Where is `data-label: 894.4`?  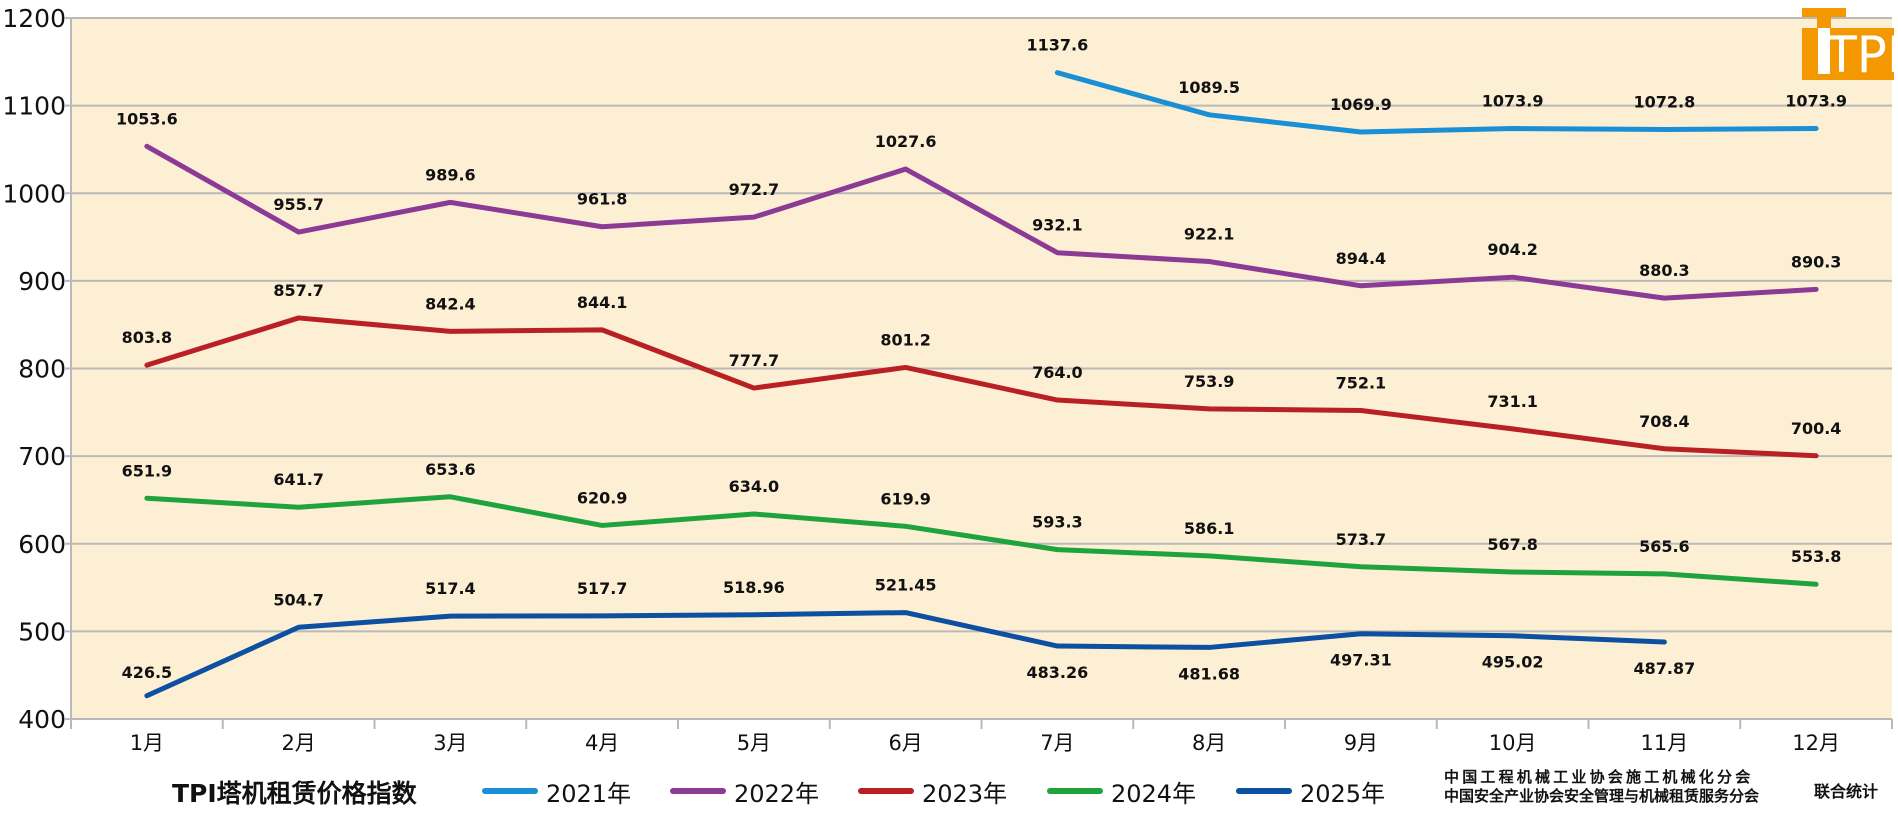
data-label: 894.4 is located at coordinates (1361, 258).